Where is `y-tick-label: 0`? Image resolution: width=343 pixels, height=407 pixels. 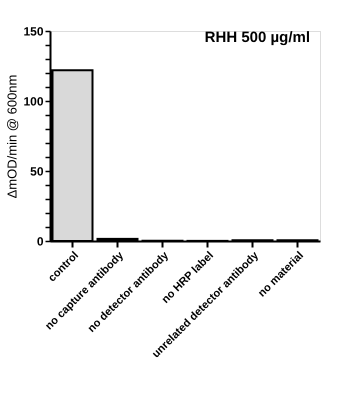 y-tick-label: 0 is located at coordinates (40, 241).